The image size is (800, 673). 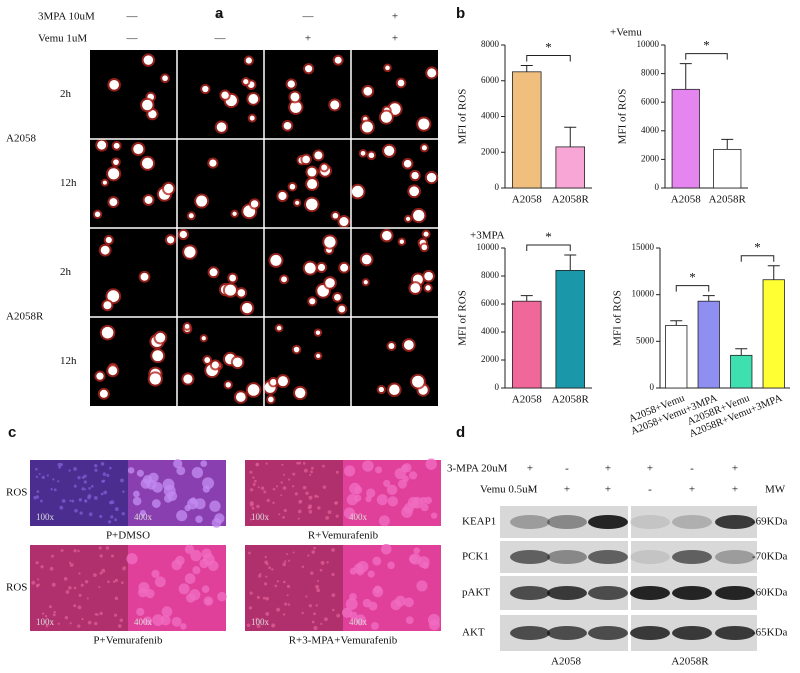 What do you see at coordinates (770, 557) in the screenshot?
I see `mw-label: -70KDa` at bounding box center [770, 557].